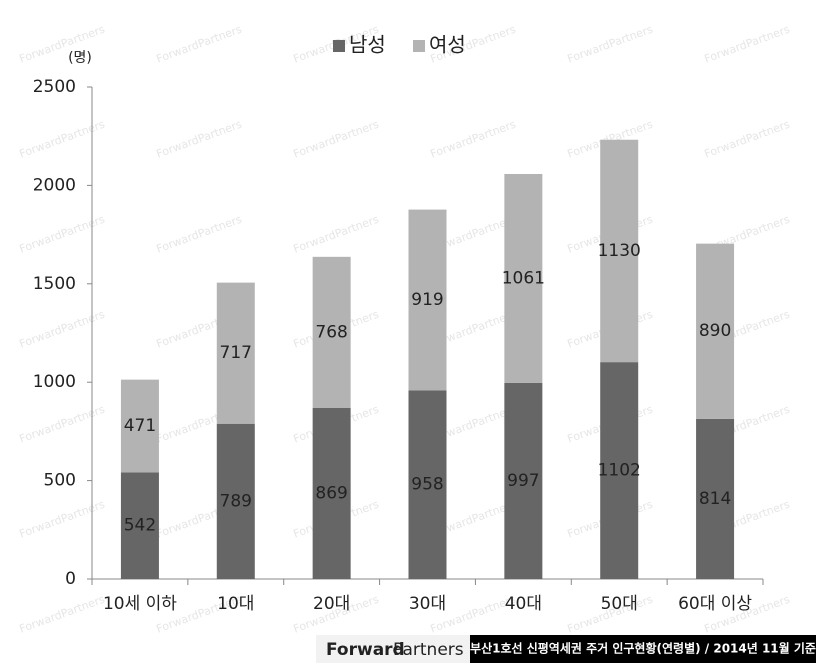 This screenshot has width=816, height=667. I want to click on data-label: 869, so click(331, 493).